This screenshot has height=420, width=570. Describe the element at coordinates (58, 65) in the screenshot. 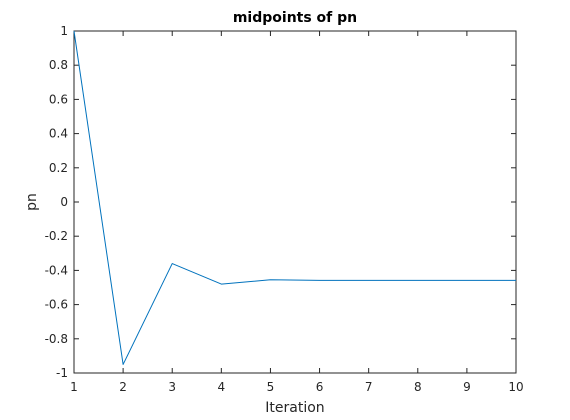

I see `y-tick-label: 0.8` at that location.